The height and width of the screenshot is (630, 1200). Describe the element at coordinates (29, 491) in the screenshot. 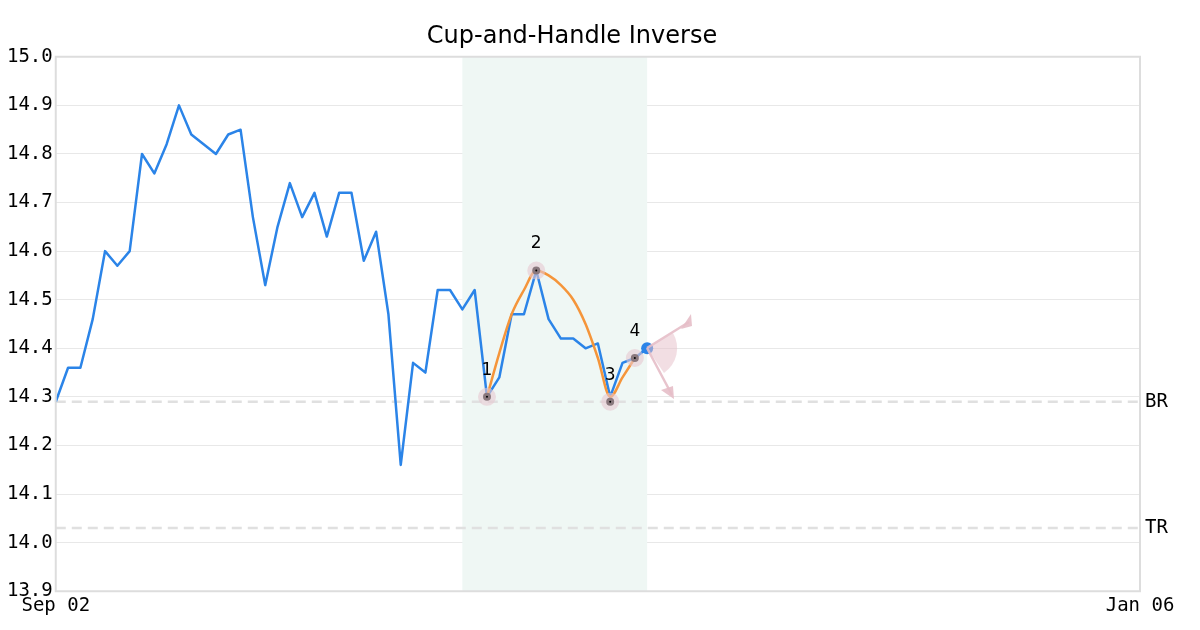

I see `y-tick-label: 14.1` at that location.